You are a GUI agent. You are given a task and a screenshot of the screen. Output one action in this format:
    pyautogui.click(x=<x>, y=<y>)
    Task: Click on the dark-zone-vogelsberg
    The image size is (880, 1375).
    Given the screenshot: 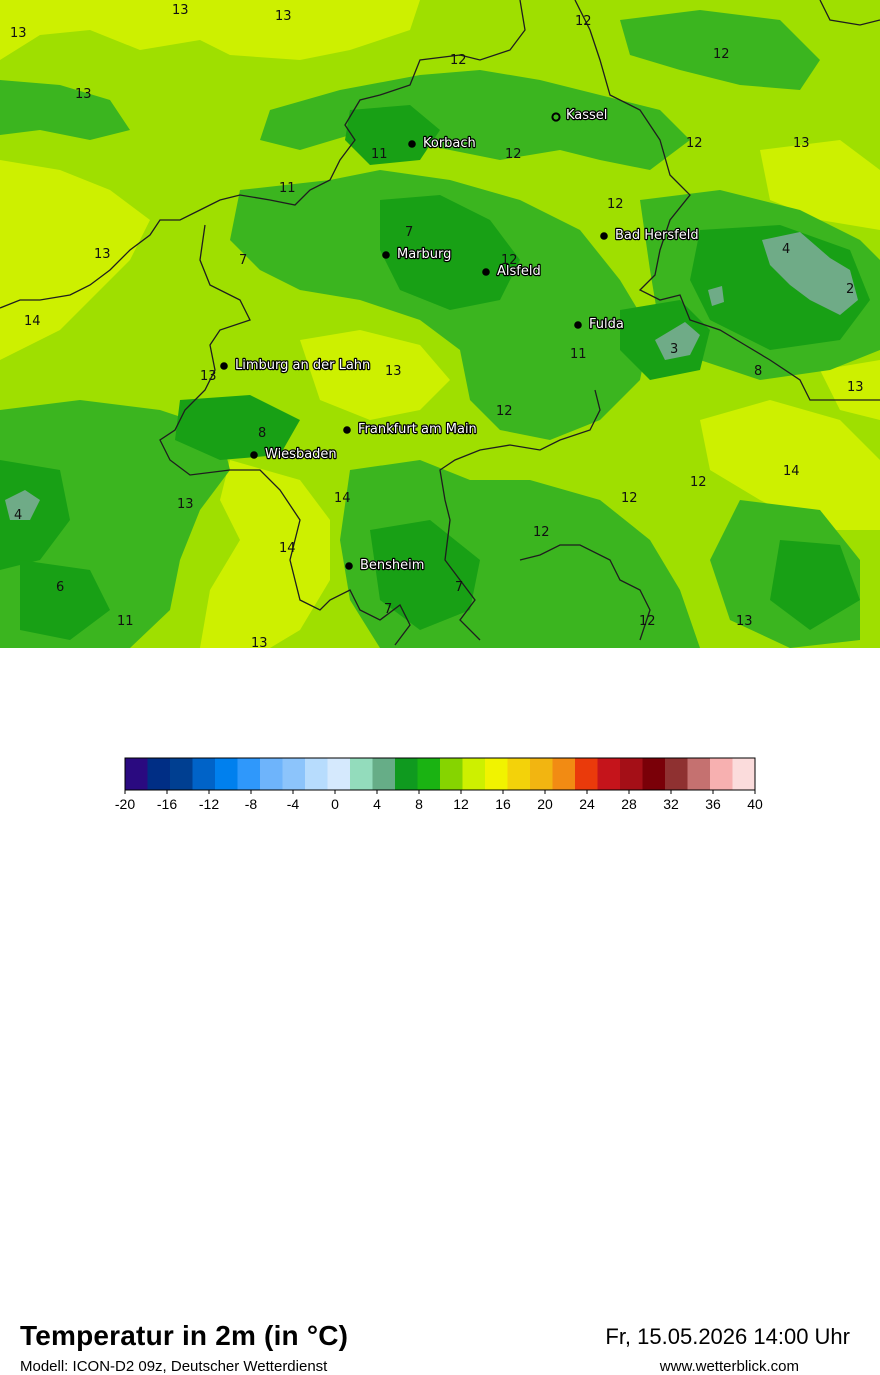 What is the action you would take?
    pyautogui.click(x=450, y=252)
    